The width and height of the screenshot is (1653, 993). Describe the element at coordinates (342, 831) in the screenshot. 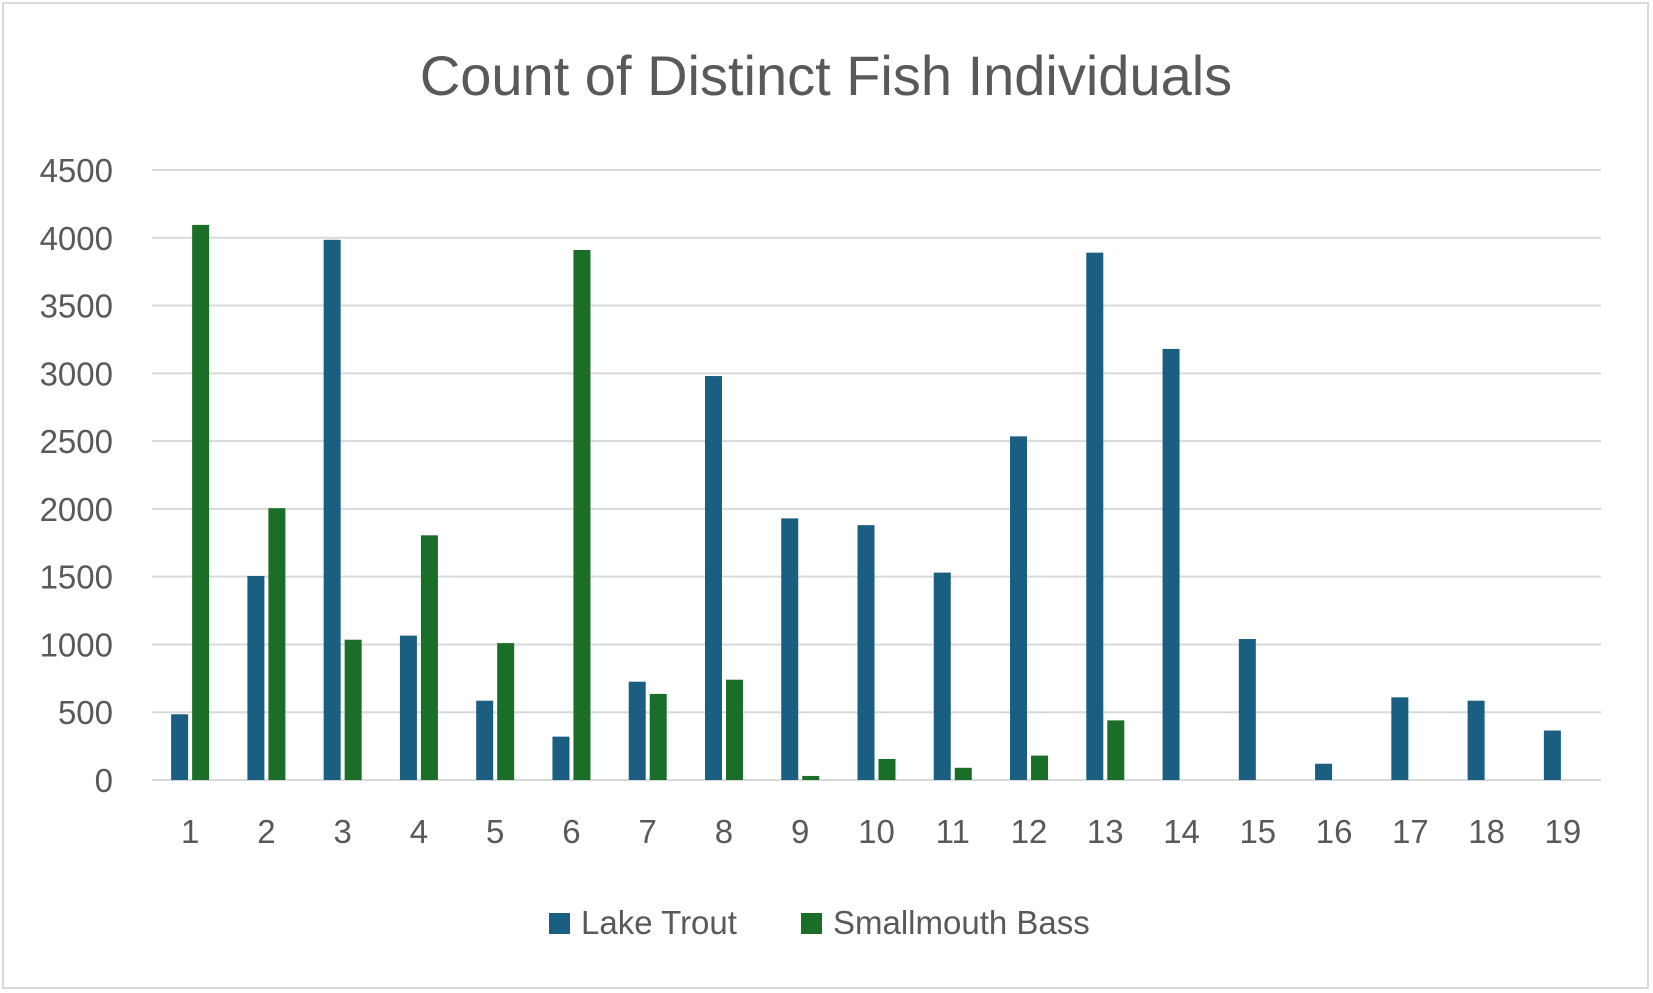

I see `x-tick-label: 3` at that location.